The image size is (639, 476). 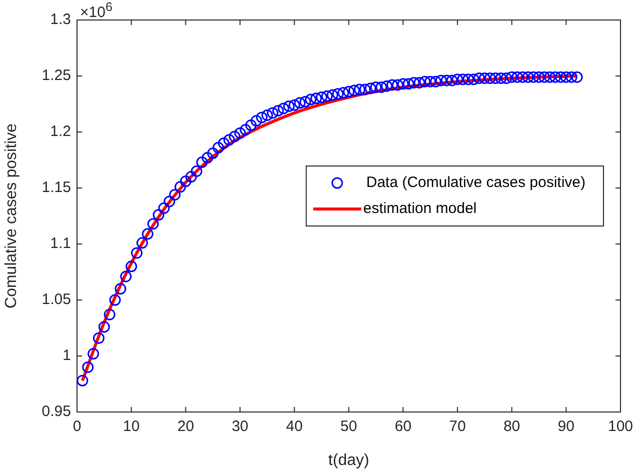 What do you see at coordinates (403, 427) in the screenshot?
I see `x-tick-label: 60` at bounding box center [403, 427].